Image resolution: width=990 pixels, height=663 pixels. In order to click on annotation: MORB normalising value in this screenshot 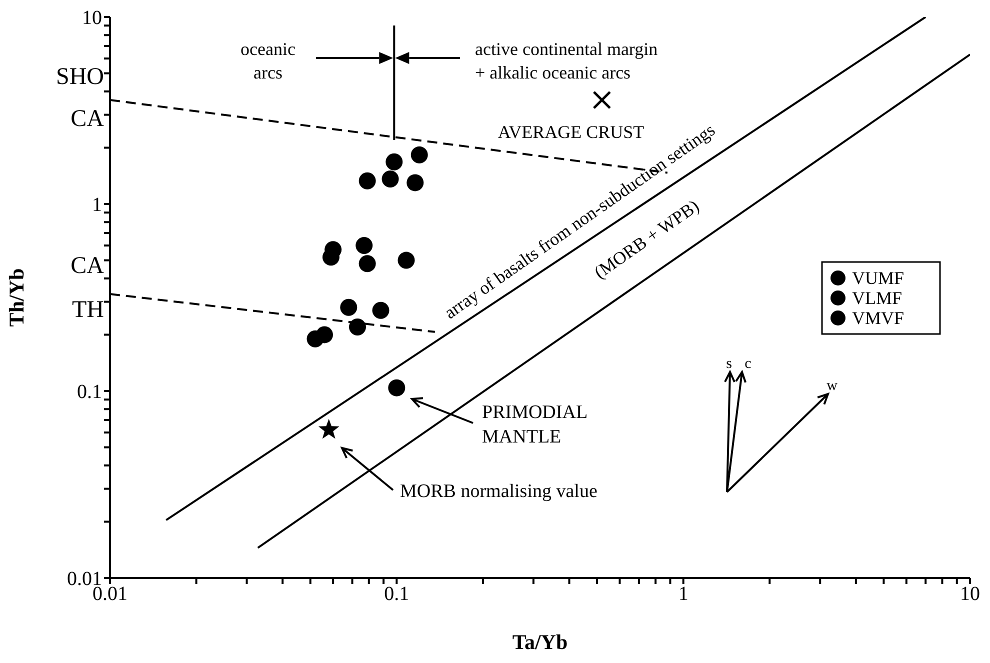, I will do `click(499, 491)`.